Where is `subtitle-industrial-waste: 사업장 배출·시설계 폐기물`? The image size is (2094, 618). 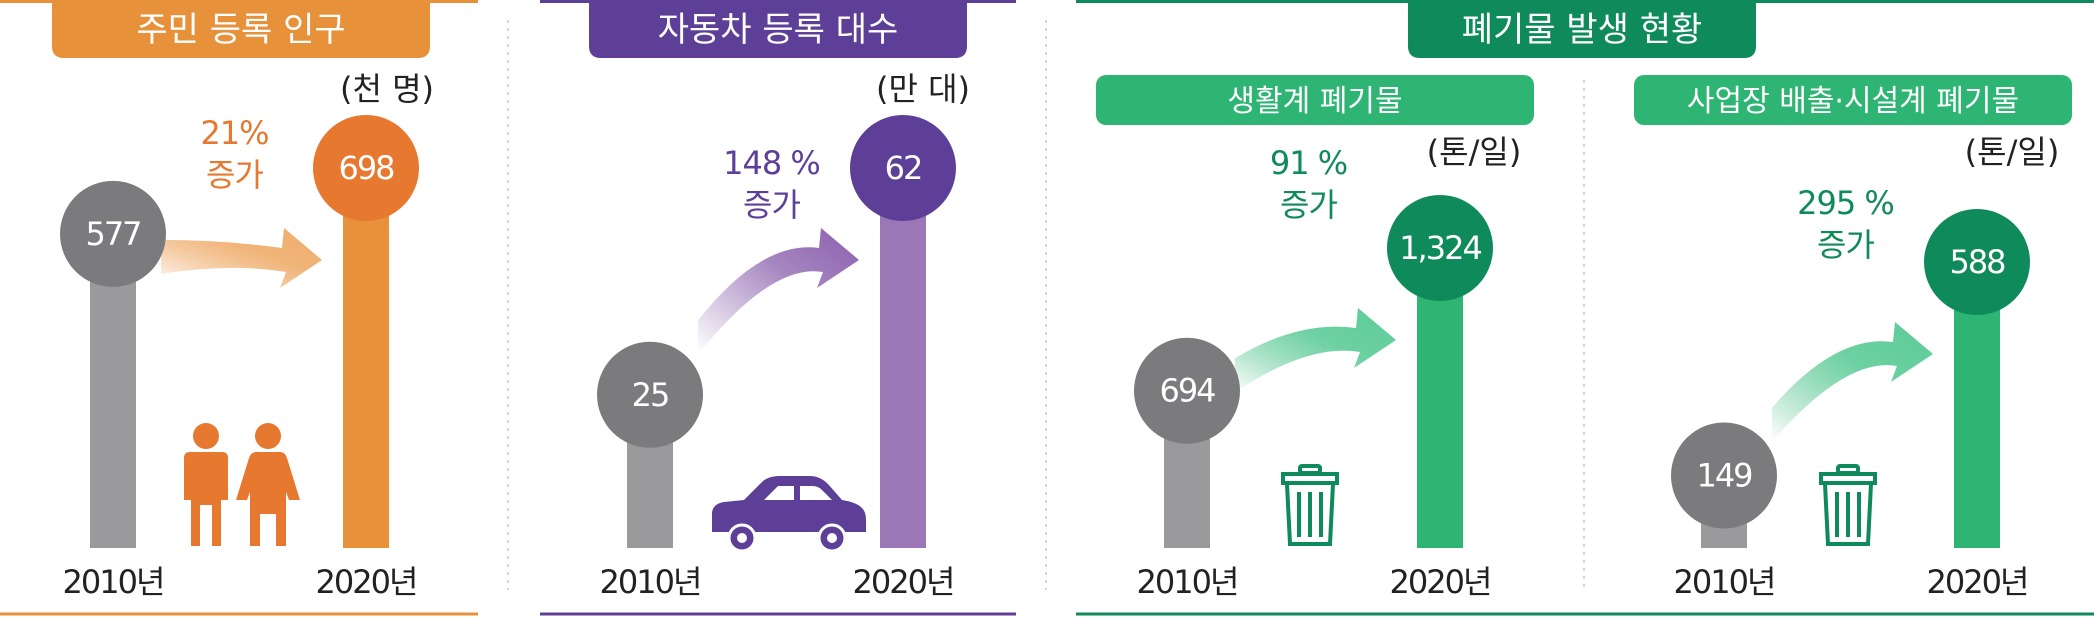 subtitle-industrial-waste: 사업장 배출·시설계 폐기물 is located at coordinates (1853, 101).